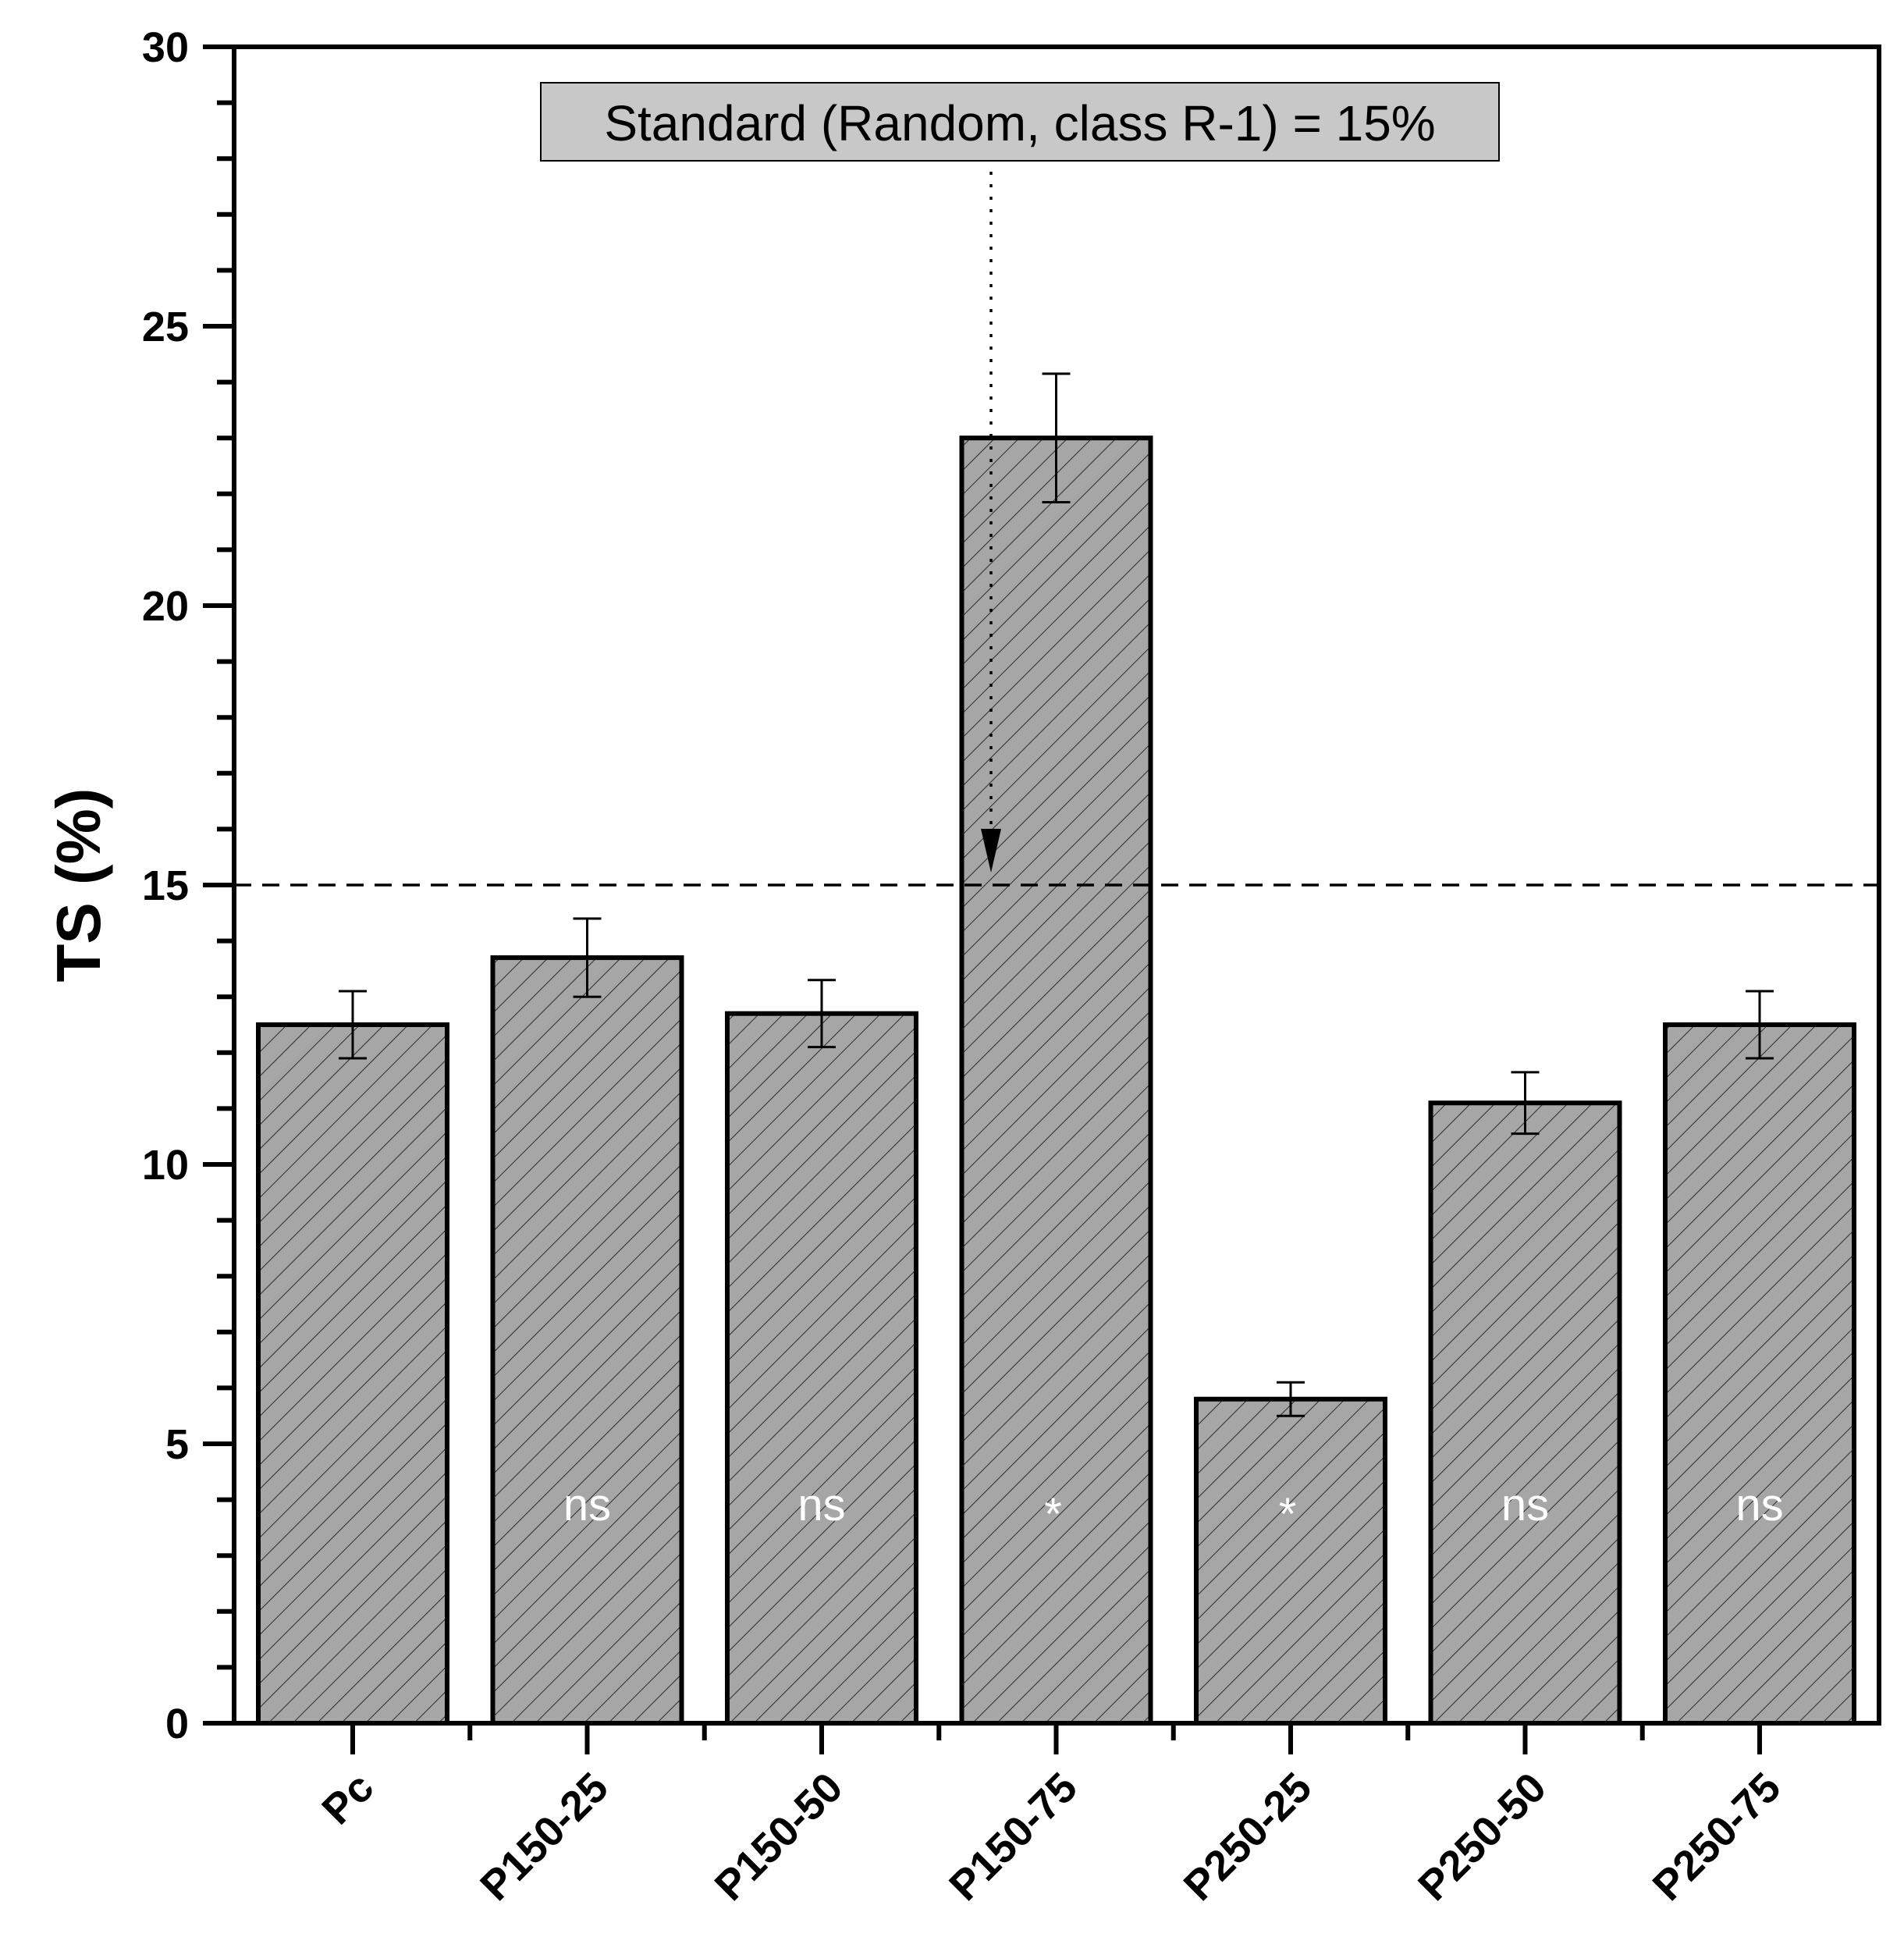 The height and width of the screenshot is (1955, 1904). Describe the element at coordinates (1759, 1505) in the screenshot. I see `significance-label-p250-75: ns` at that location.